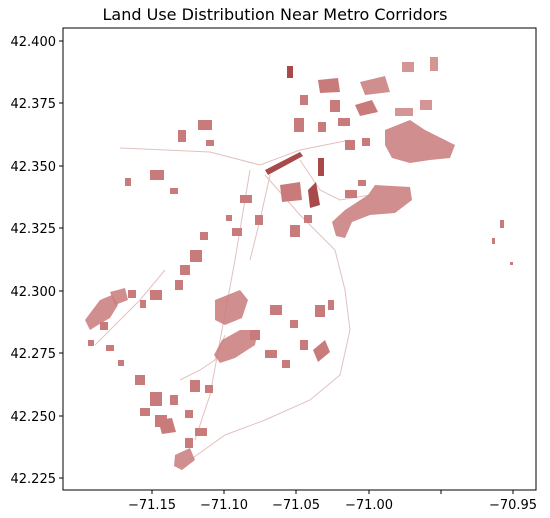  What do you see at coordinates (34, 104) in the screenshot?
I see `y-tick-label: 42.375` at bounding box center [34, 104].